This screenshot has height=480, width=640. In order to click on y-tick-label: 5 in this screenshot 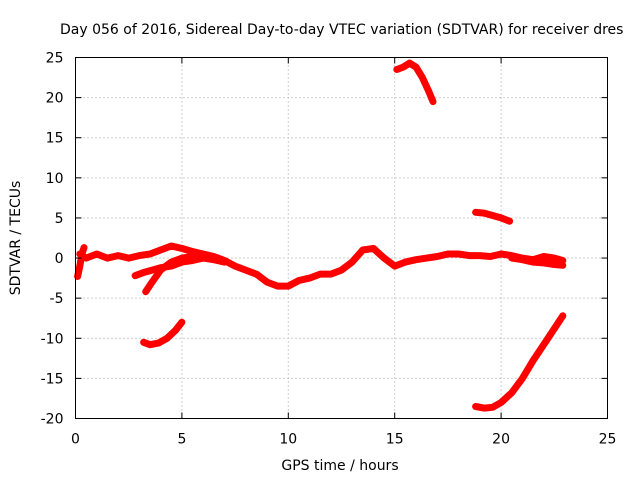, I will do `click(59, 219)`.